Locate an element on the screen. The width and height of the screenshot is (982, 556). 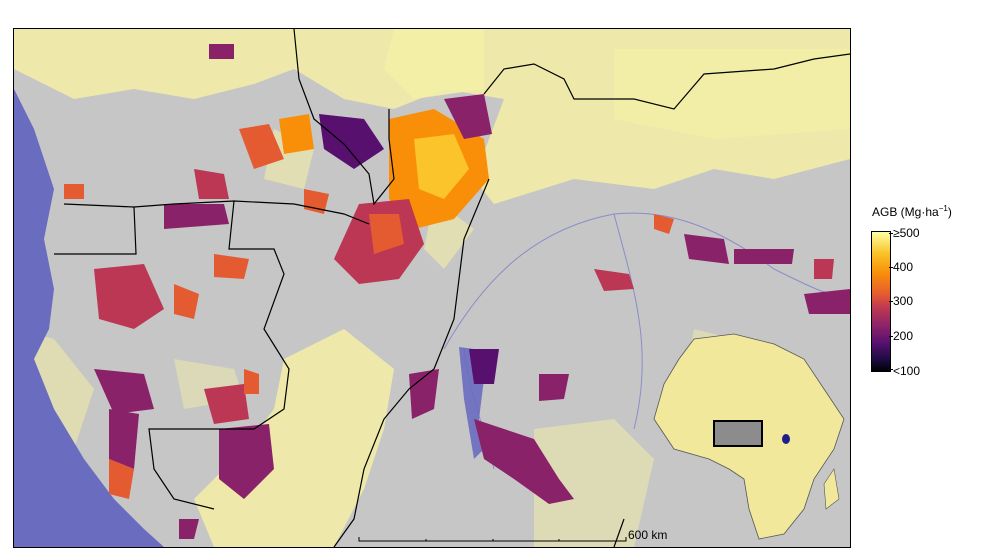
scale-bar-label: 600 km is located at coordinates (648, 535).